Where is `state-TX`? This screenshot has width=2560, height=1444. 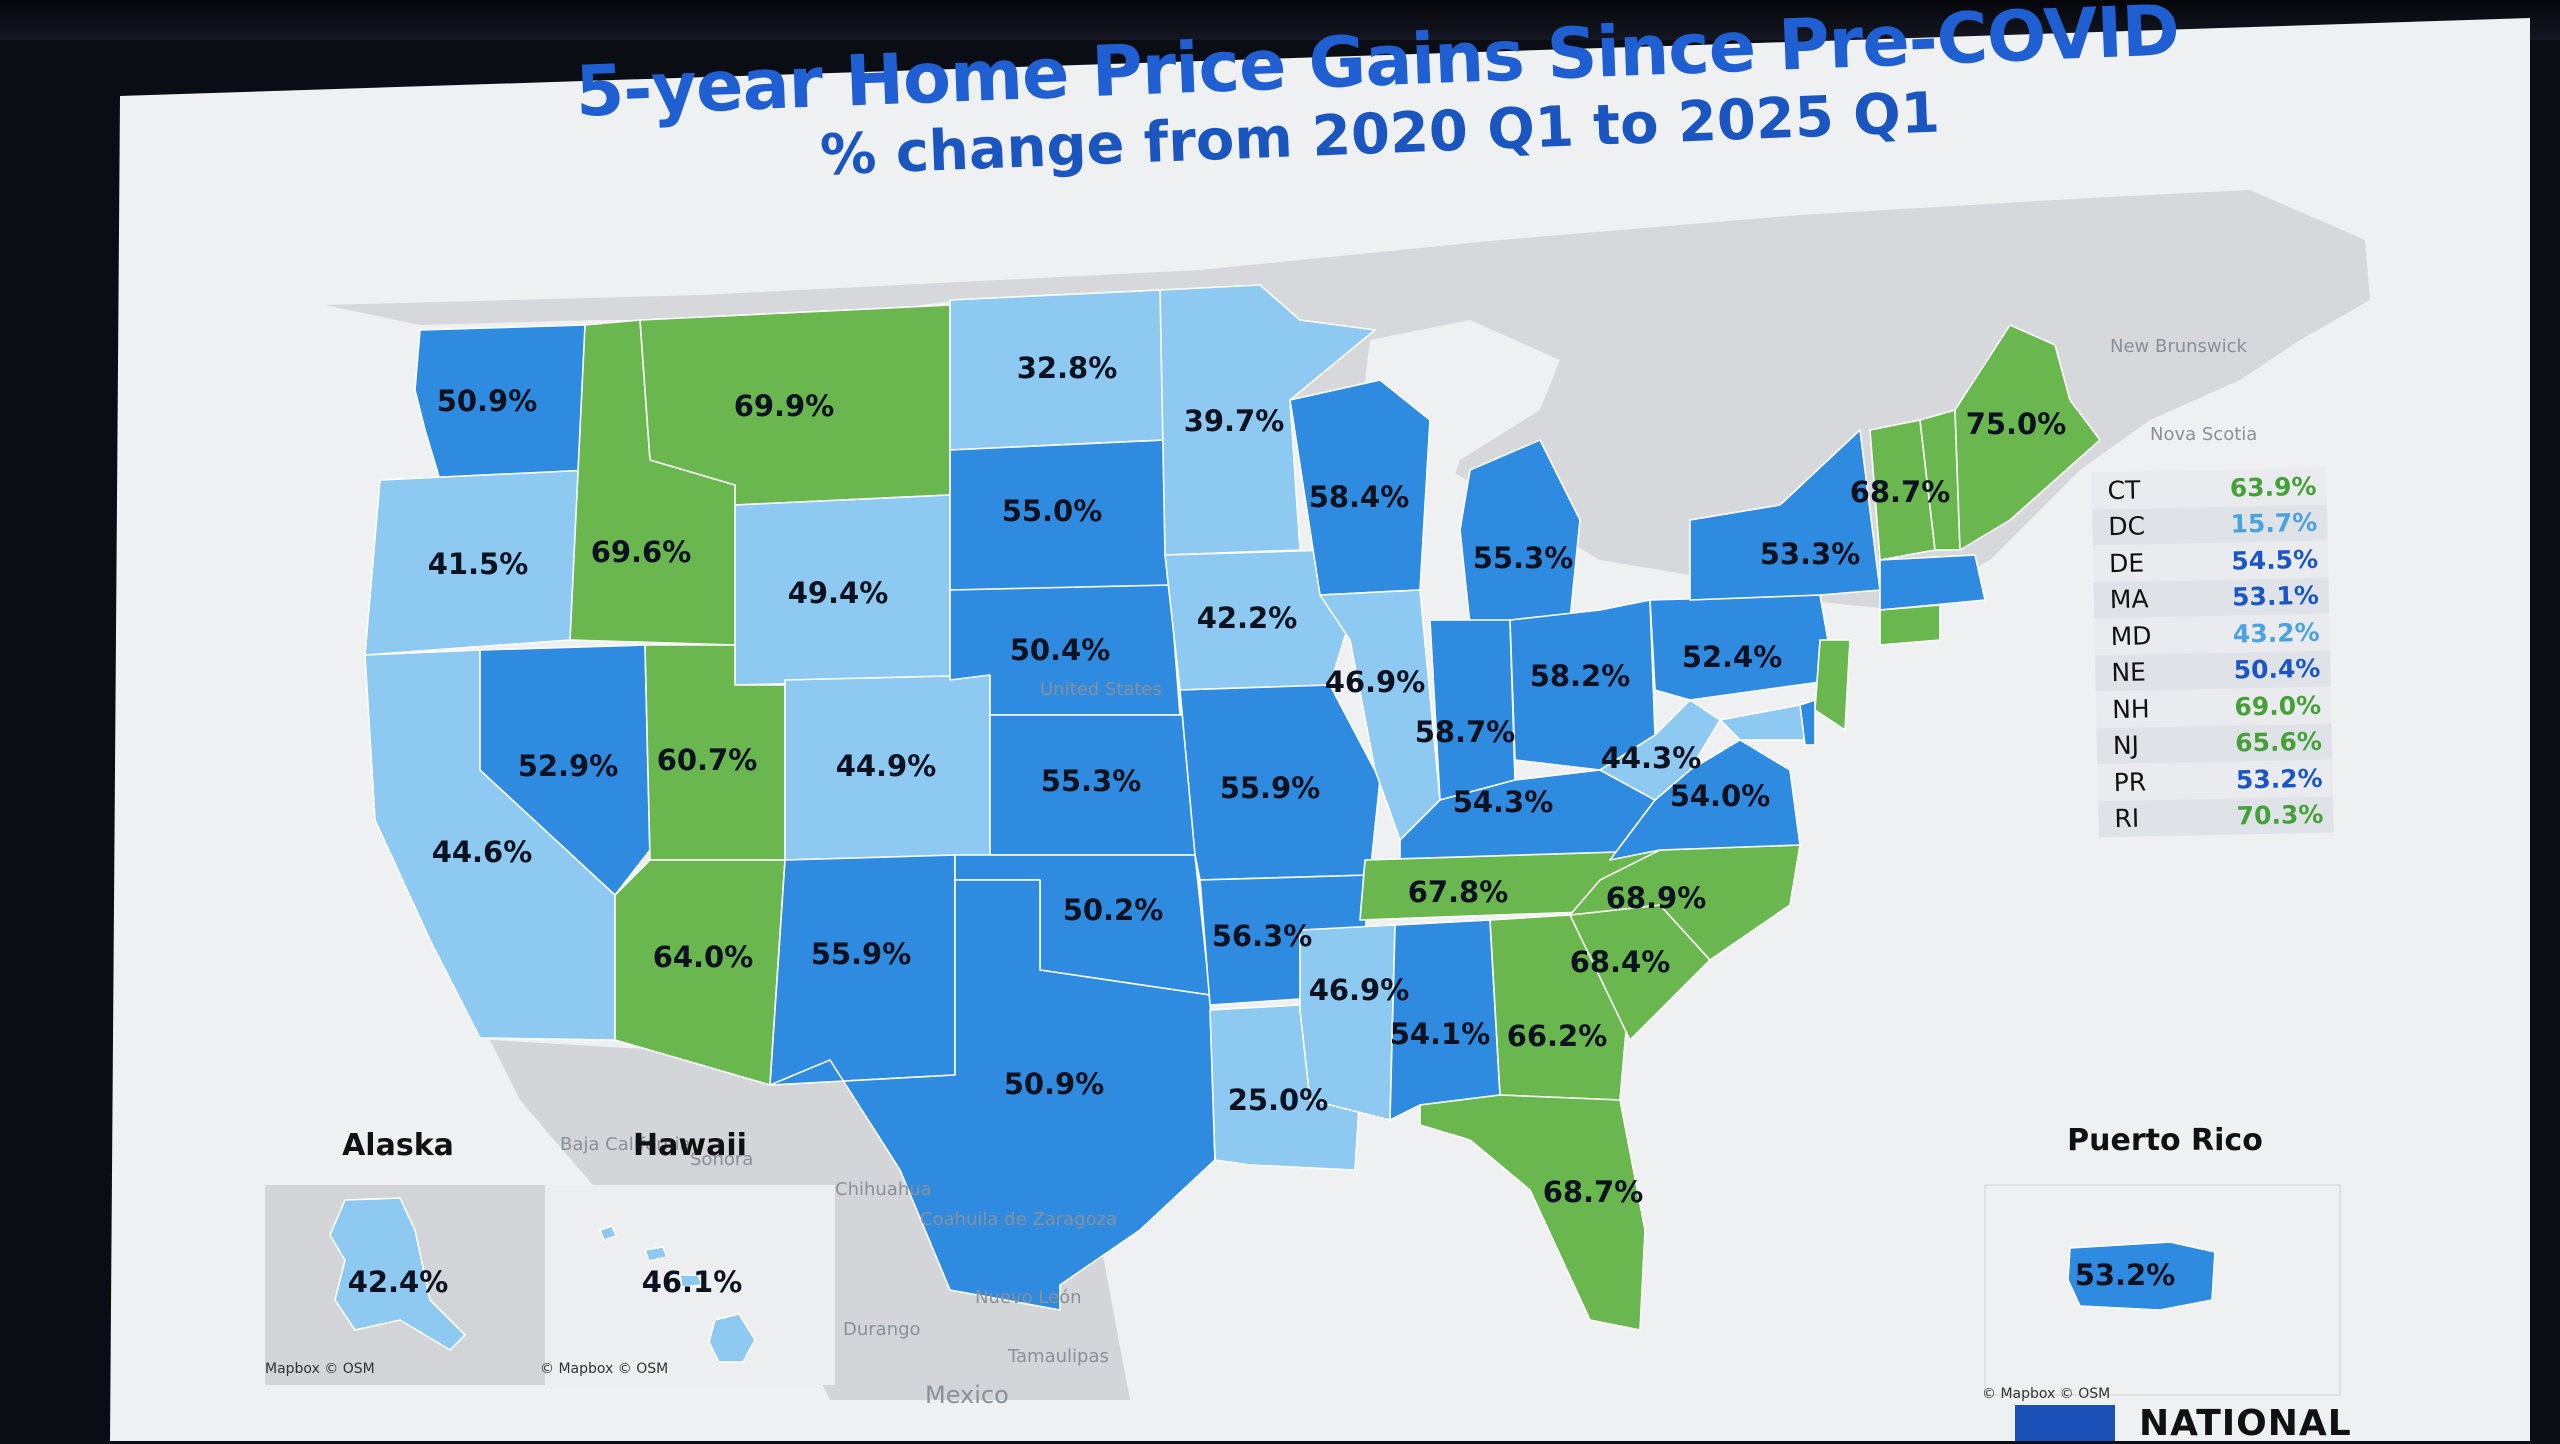 state-TX is located at coordinates (992, 1095).